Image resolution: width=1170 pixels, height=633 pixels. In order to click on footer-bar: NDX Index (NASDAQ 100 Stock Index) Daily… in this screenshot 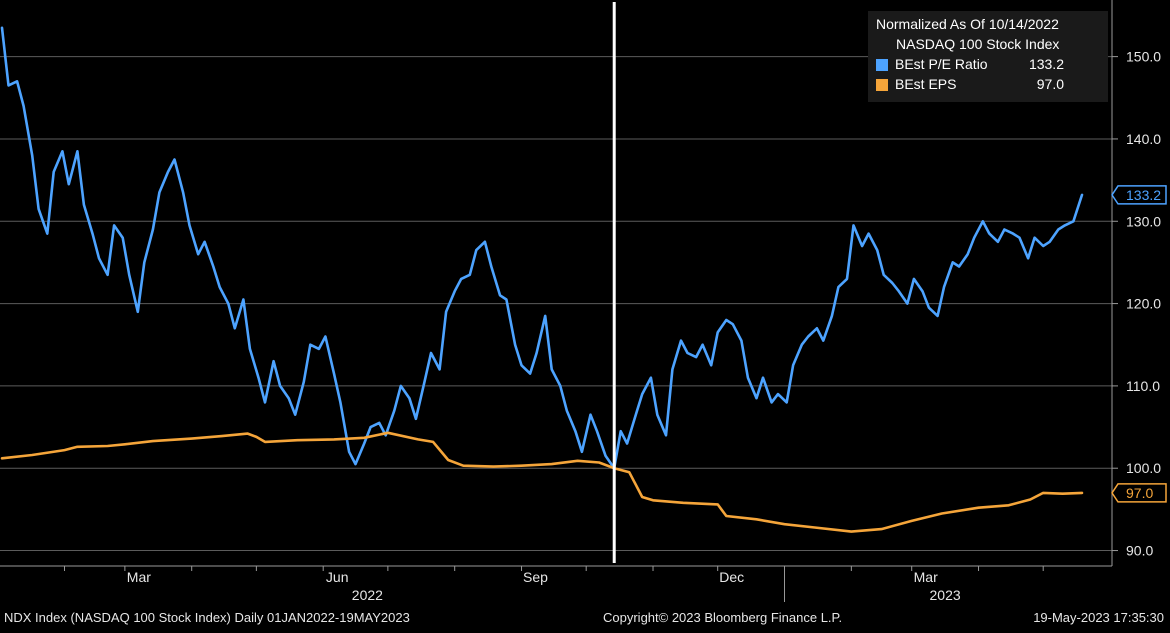, I will do `click(585, 619)`.